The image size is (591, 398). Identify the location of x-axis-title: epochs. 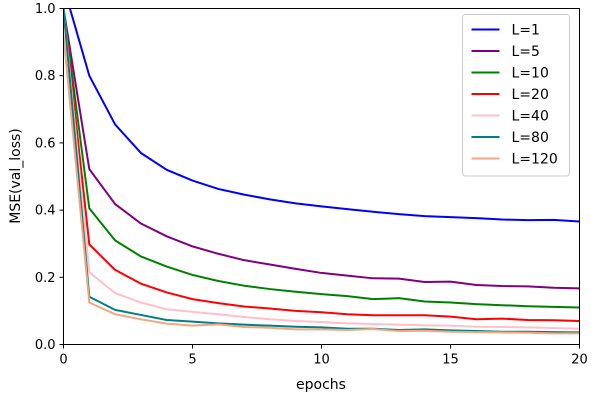
(321, 385).